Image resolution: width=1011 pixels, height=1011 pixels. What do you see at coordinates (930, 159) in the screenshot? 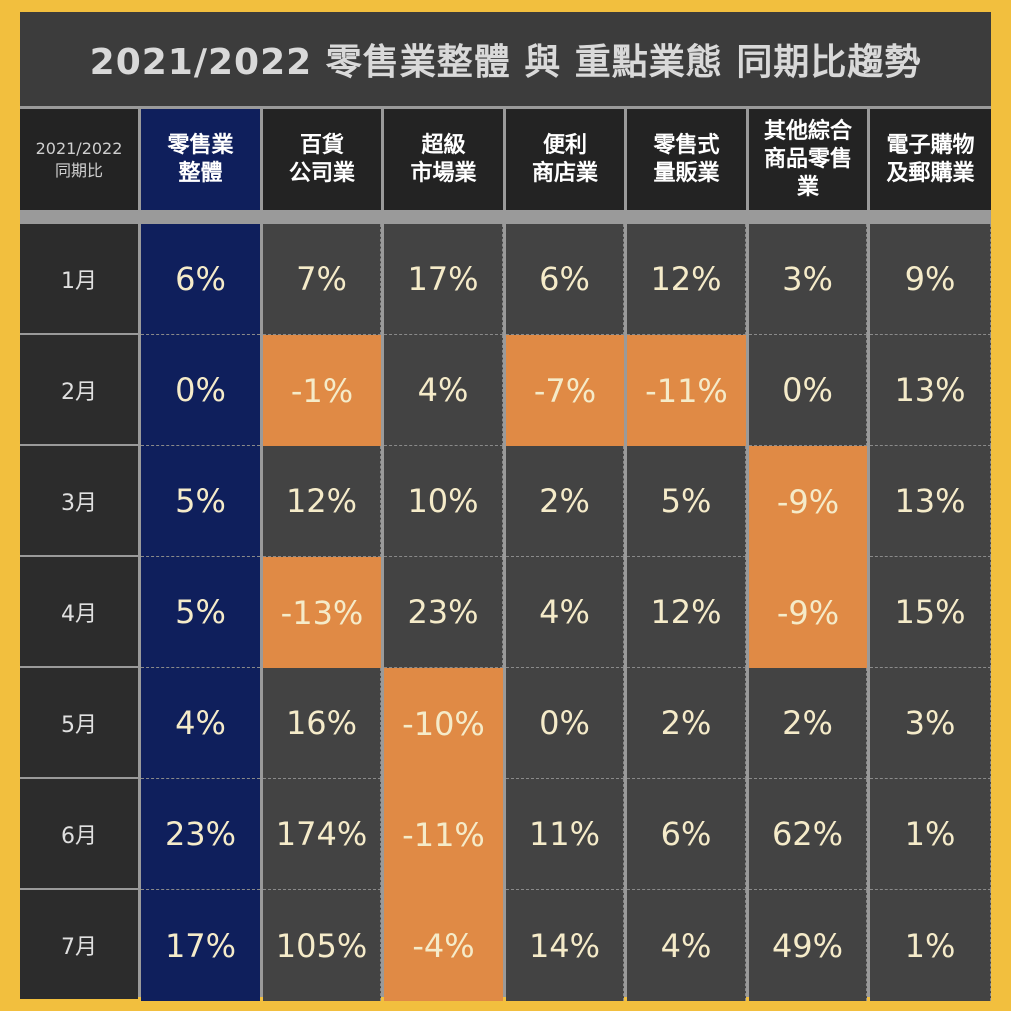
I see `column-header: 電子購物 及郵購業` at bounding box center [930, 159].